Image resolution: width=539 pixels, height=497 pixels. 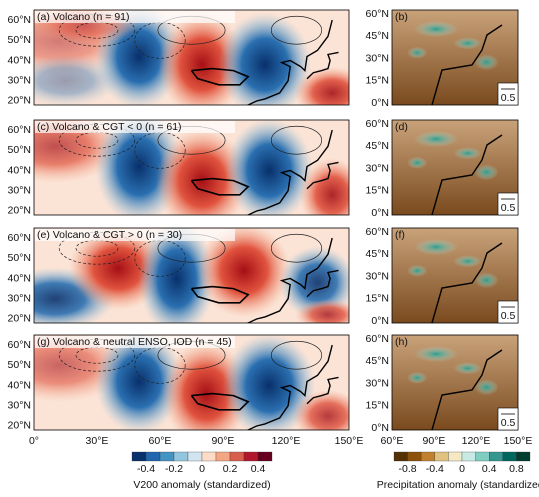 What do you see at coordinates (146, 469) in the screenshot?
I see `colorbar-tick: -0.4` at bounding box center [146, 469].